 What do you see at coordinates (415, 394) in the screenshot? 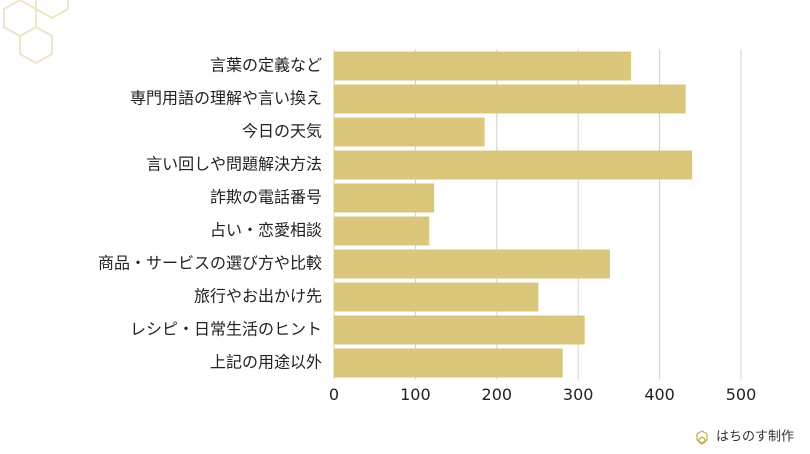
I see `x-tick-label: 100` at bounding box center [415, 394].